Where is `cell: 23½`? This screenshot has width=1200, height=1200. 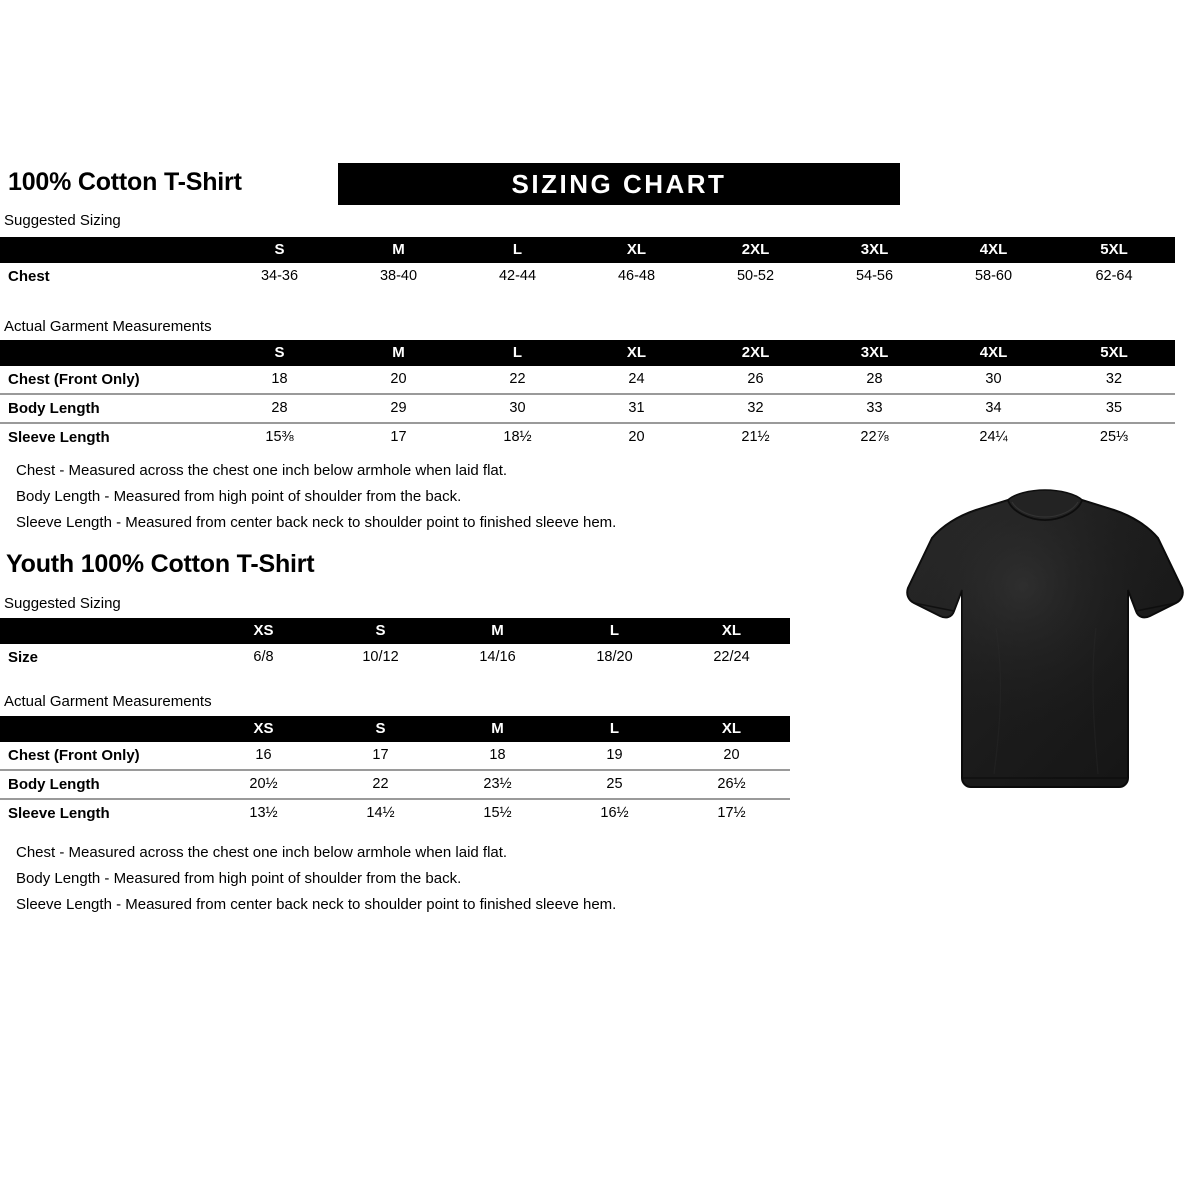 cell: 23½ is located at coordinates (497, 785).